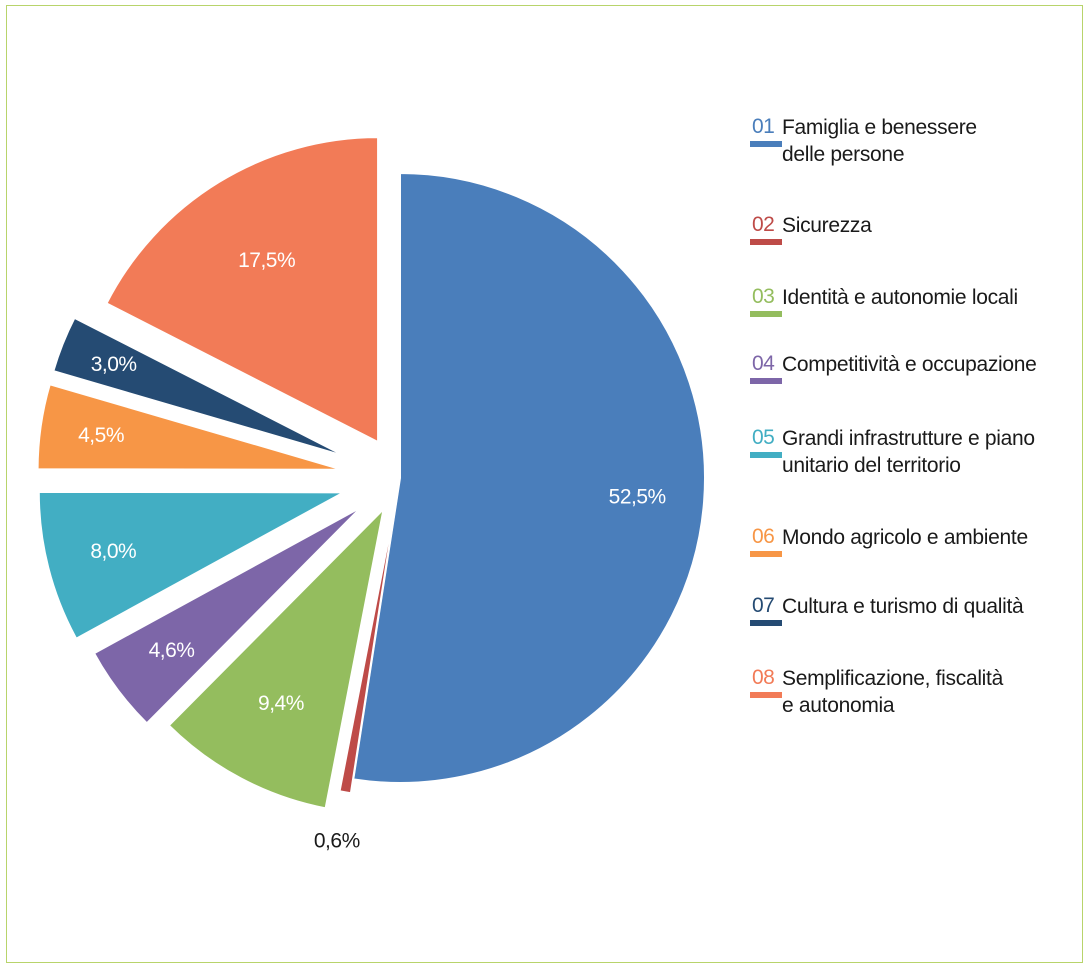 The image size is (1090, 968). Describe the element at coordinates (172, 650) in the screenshot. I see `slice-label-04: 4,6%` at that location.